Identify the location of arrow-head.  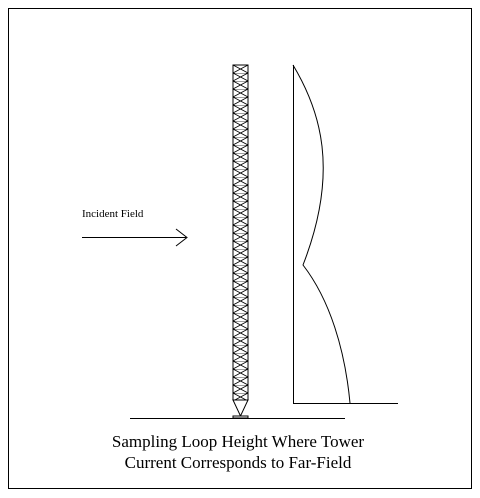
(181, 237).